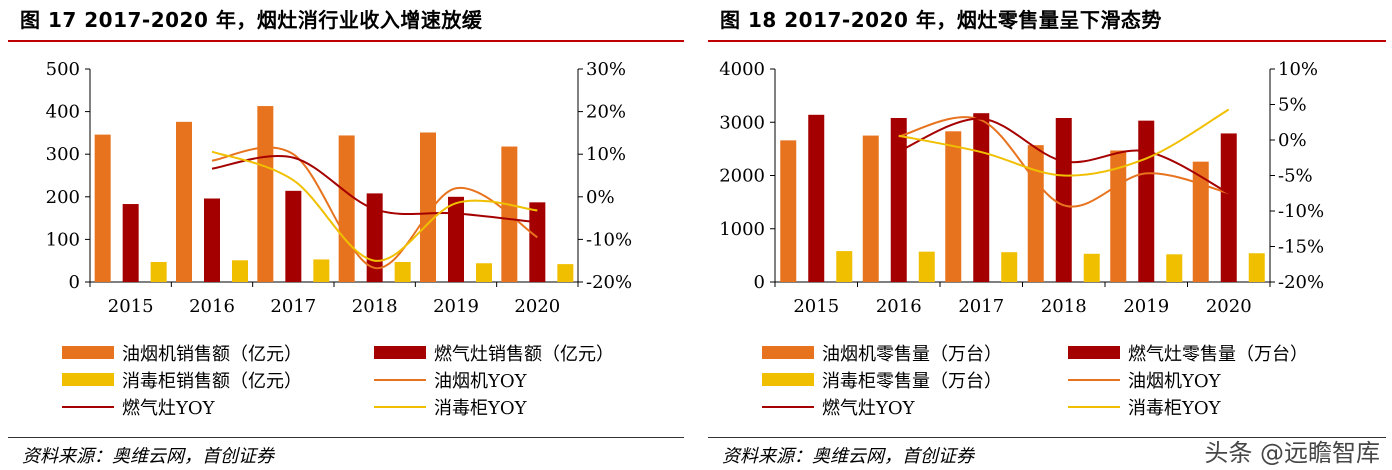 This screenshot has height=470, width=1392. Describe the element at coordinates (1292, 453) in the screenshot. I see `watermark: 头条 @远瞻智库` at that location.